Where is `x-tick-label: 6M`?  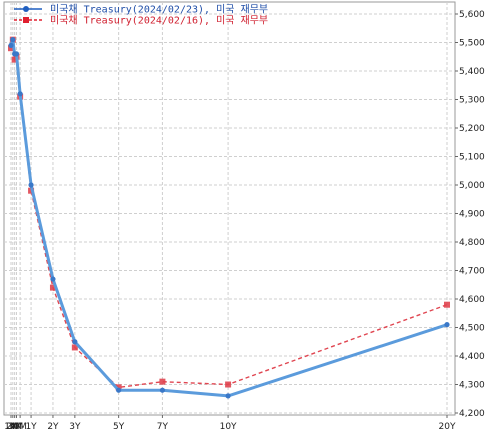
x-tick-label: 6M is located at coordinates (20, 427).